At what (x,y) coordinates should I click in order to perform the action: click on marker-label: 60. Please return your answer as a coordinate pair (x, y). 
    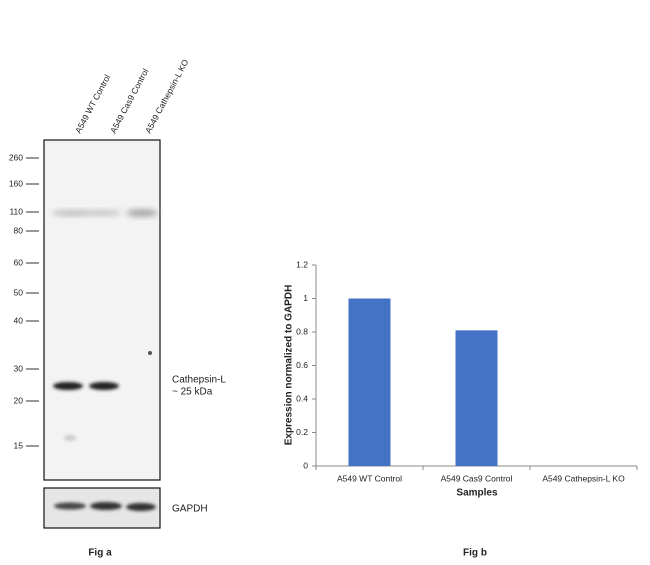
    Looking at the image, I should click on (19, 262).